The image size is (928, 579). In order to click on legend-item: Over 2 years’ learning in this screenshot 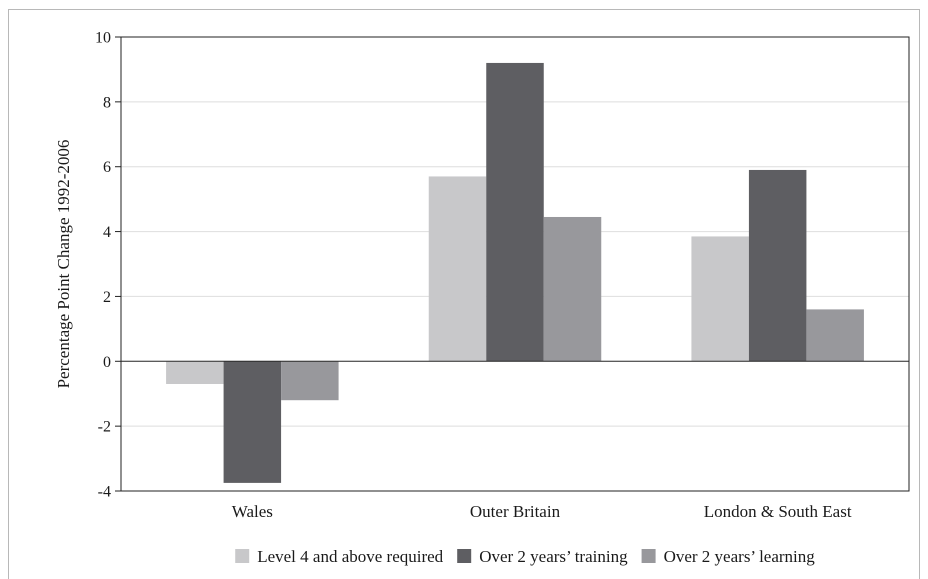, I will do `click(728, 556)`.